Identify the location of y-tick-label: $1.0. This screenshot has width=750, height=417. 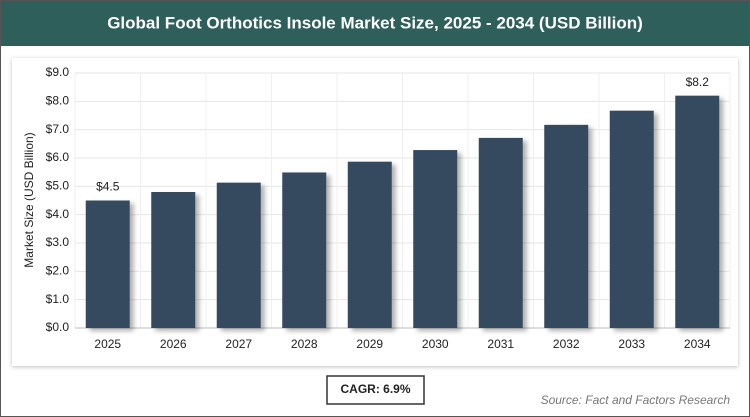
(58, 299).